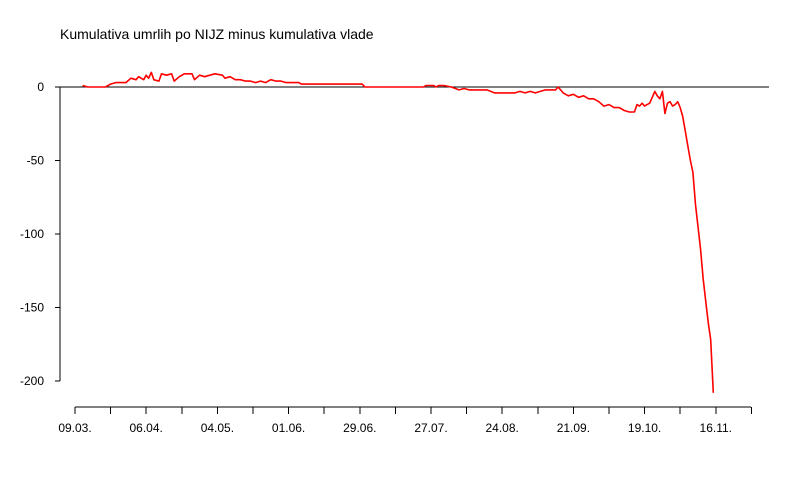  I want to click on y-tick-label: 0, so click(40, 87).